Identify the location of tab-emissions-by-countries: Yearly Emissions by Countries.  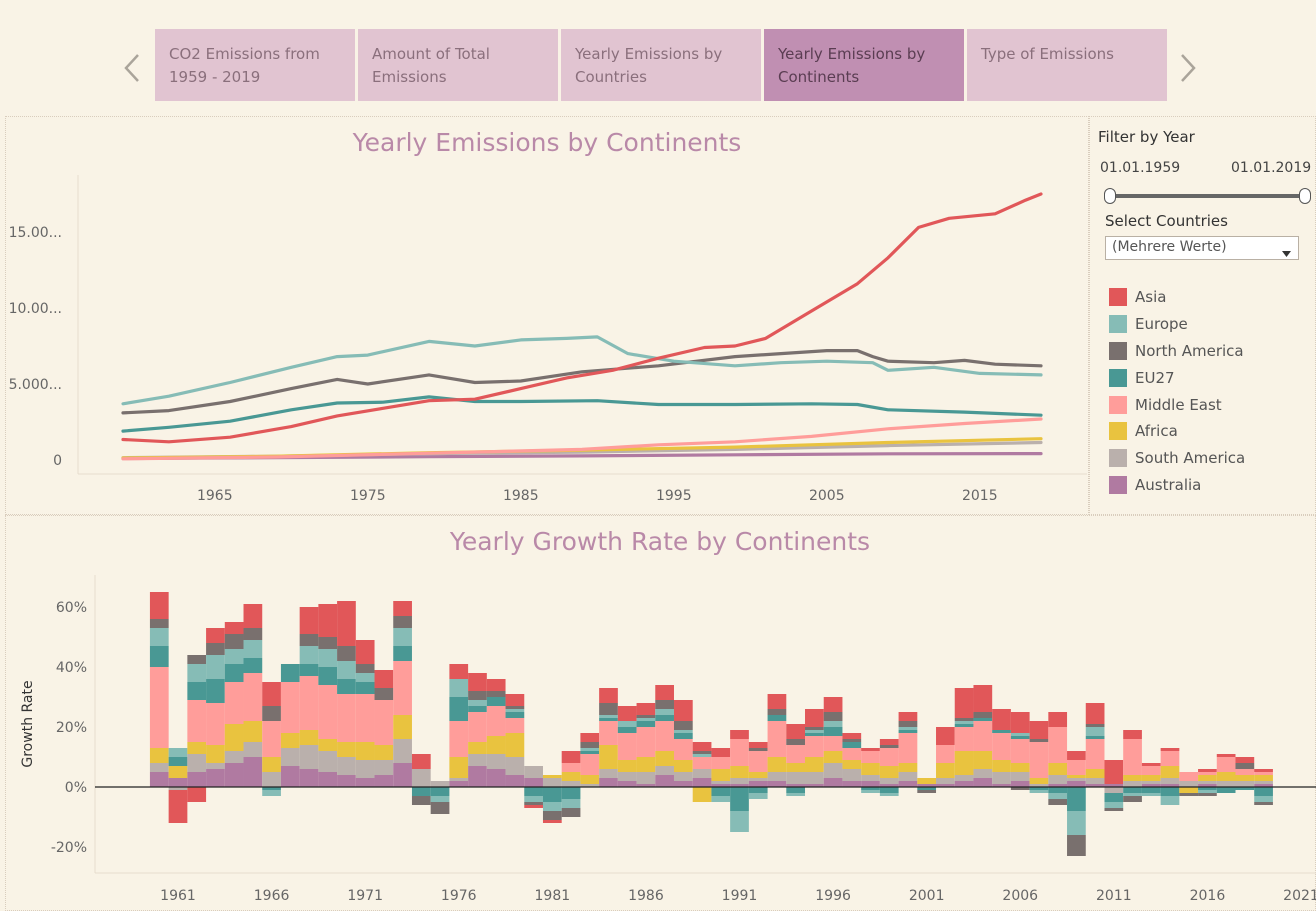
(661, 65).